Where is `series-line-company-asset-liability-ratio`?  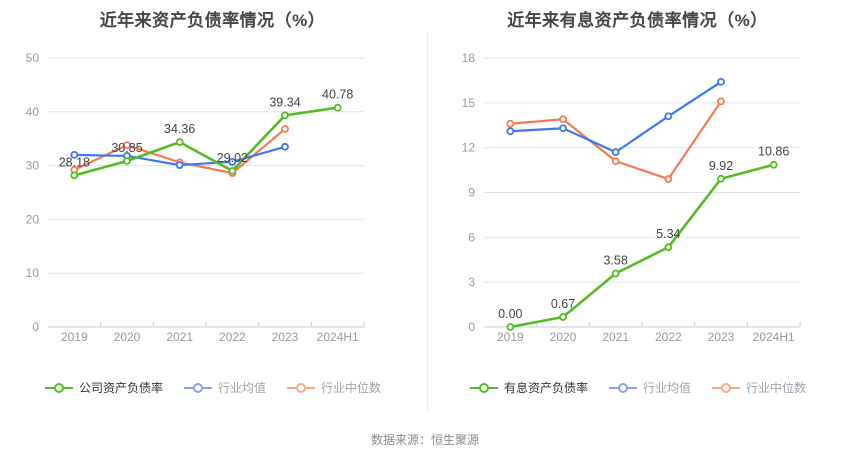 series-line-company-asset-liability-ratio is located at coordinates (206, 141).